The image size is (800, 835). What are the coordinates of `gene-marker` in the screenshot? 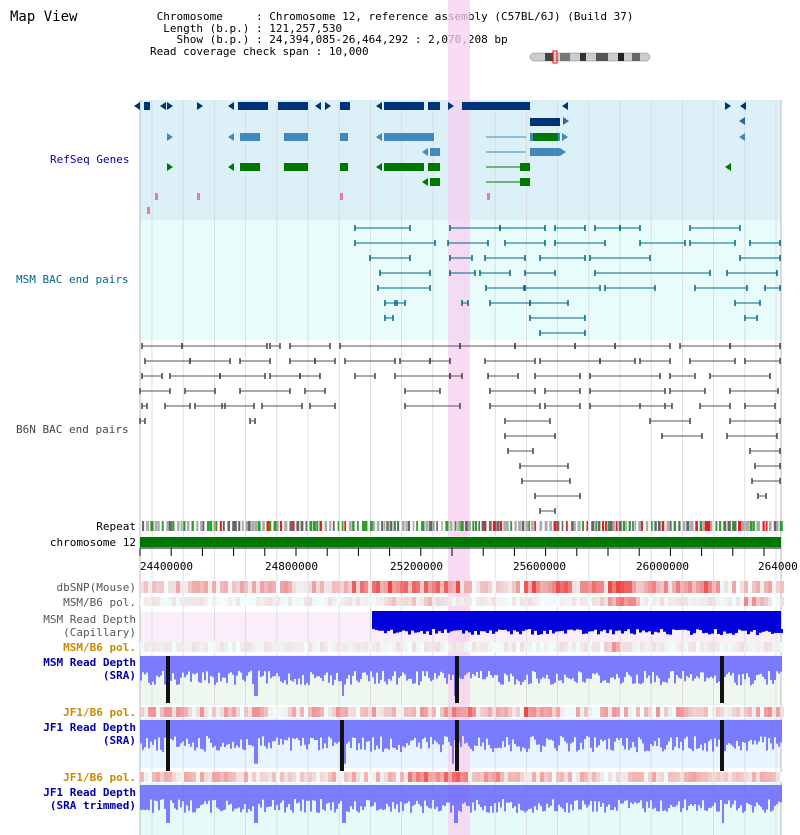 It's located at (156, 196).